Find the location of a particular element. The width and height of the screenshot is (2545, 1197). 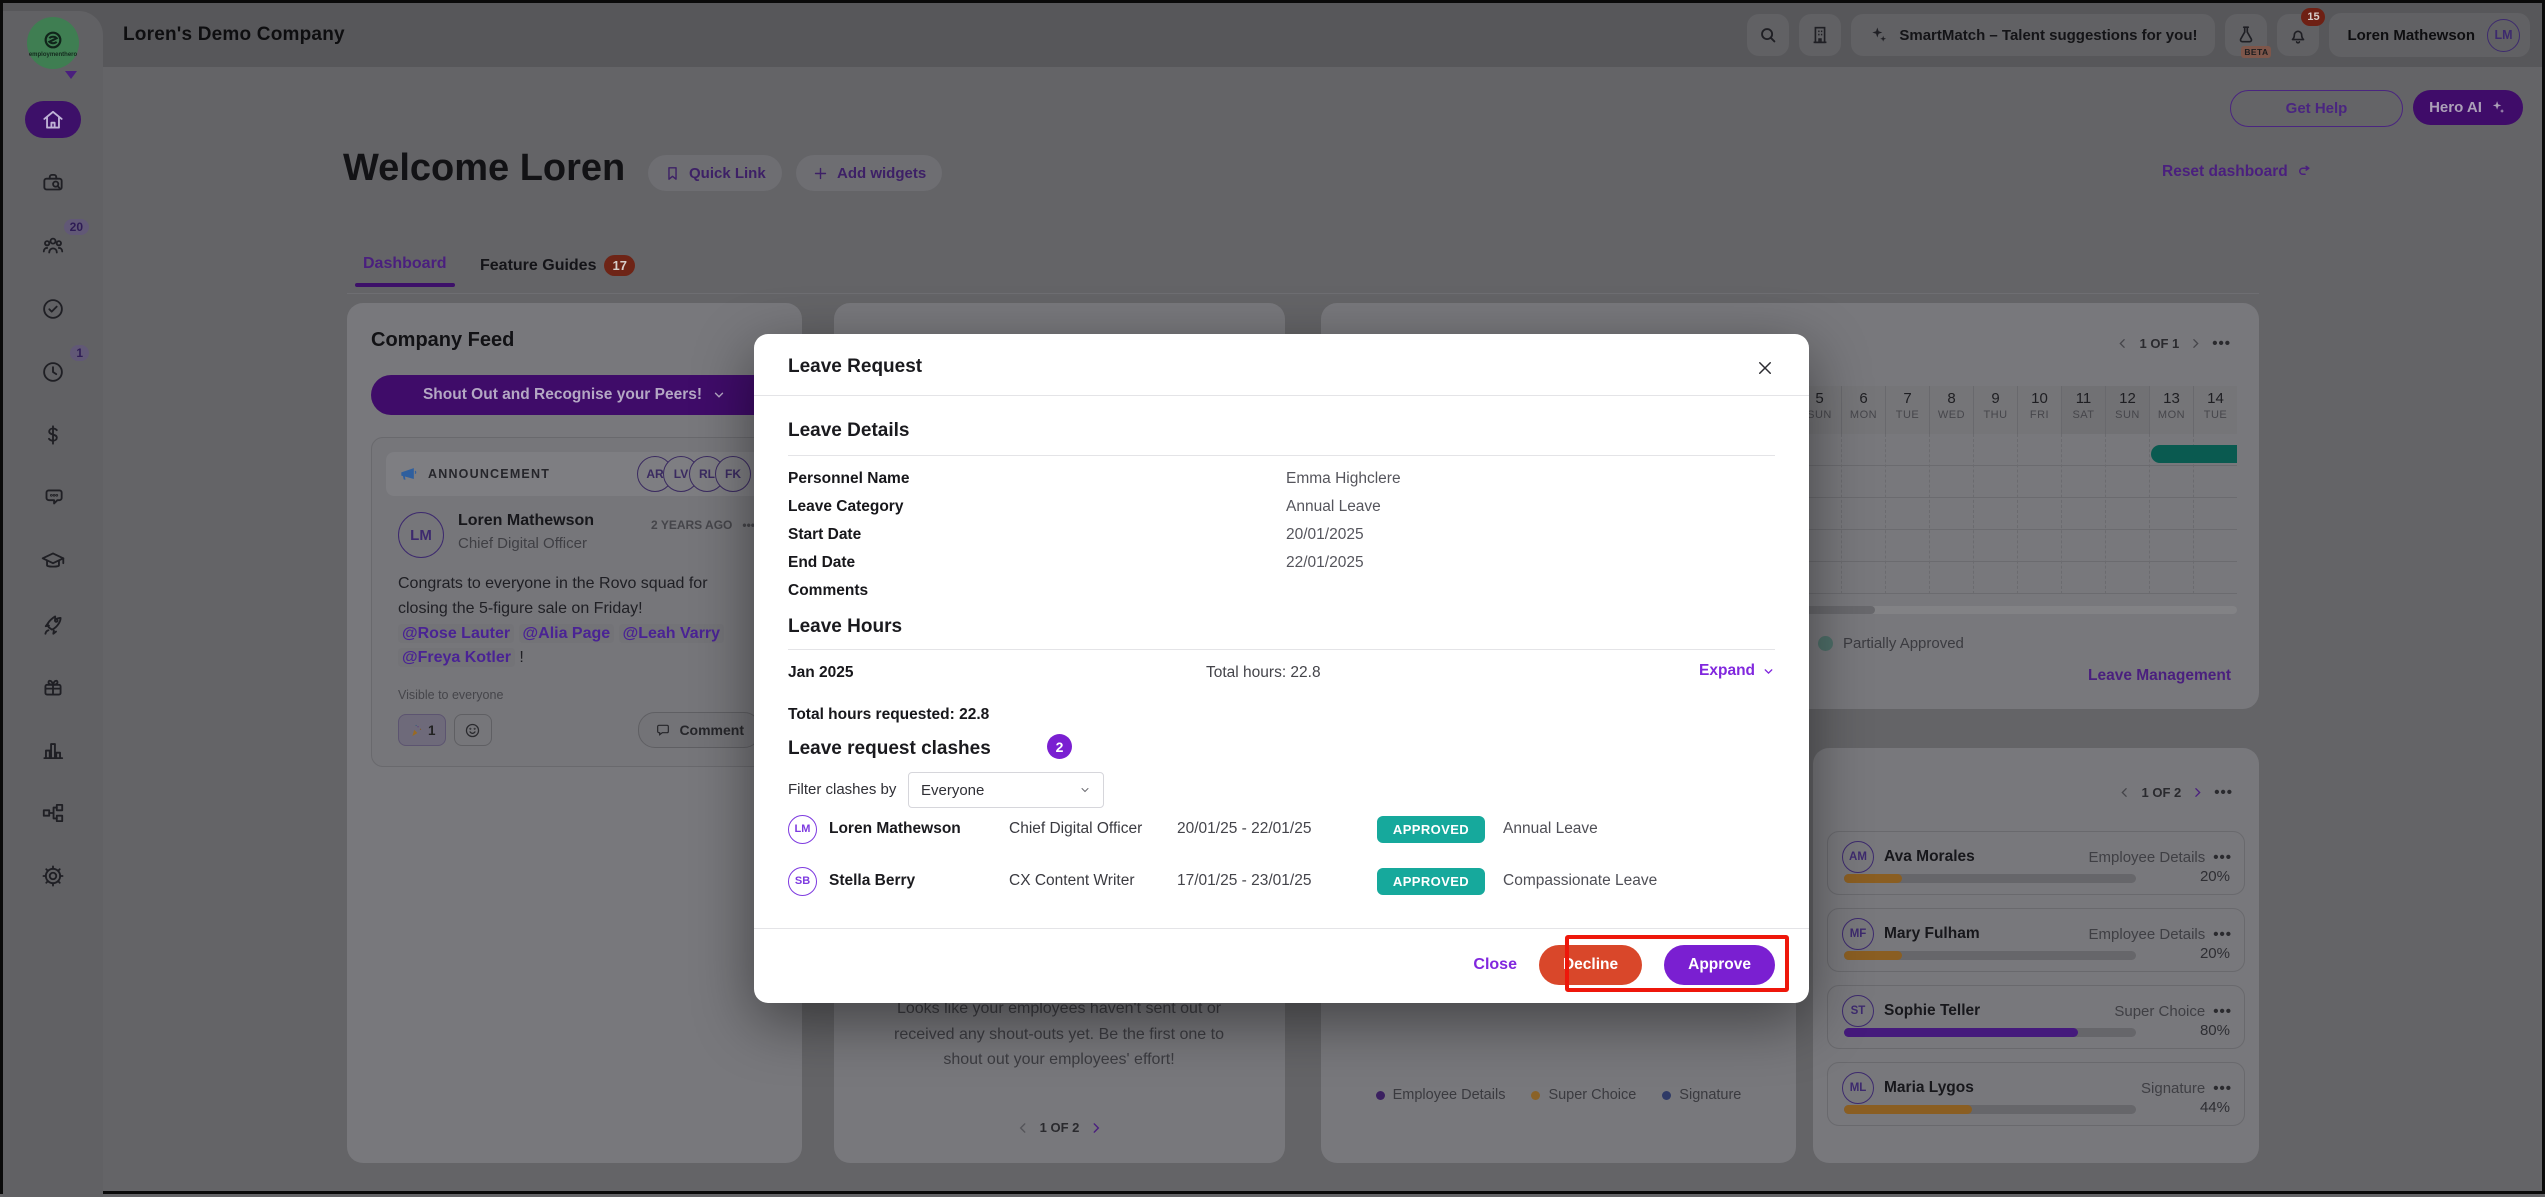

sidebar-item-compliance is located at coordinates (53, 308).